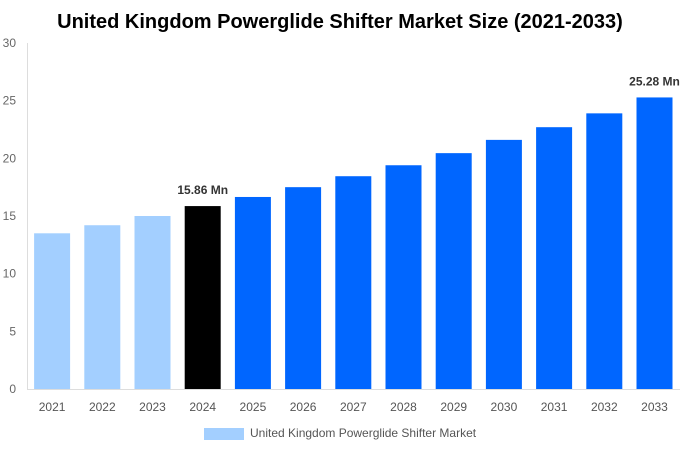  What do you see at coordinates (453, 271) in the screenshot?
I see `bar-2029` at bounding box center [453, 271].